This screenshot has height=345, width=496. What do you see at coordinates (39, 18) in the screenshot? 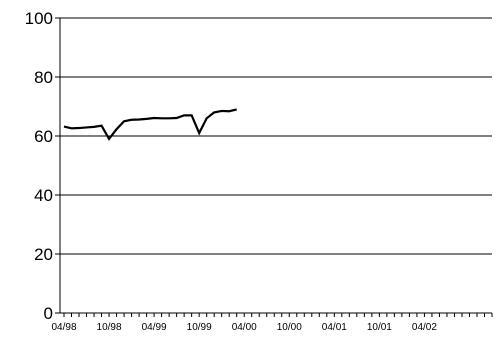
I see `y-tick-label: 100` at bounding box center [39, 18].